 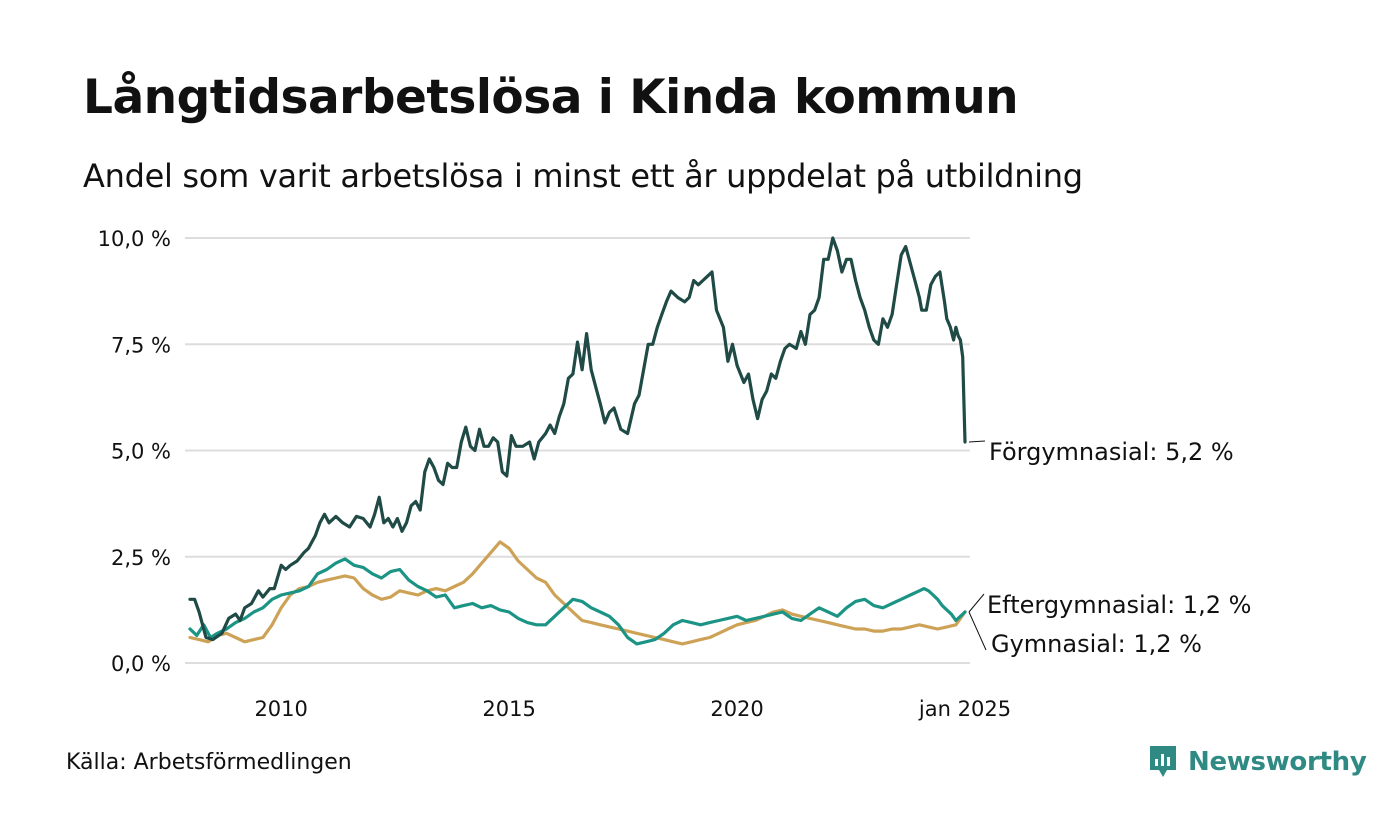 What do you see at coordinates (1111, 452) in the screenshot?
I see `end-label-förgymnasial: Förgymnasial: 5,2 %` at bounding box center [1111, 452].